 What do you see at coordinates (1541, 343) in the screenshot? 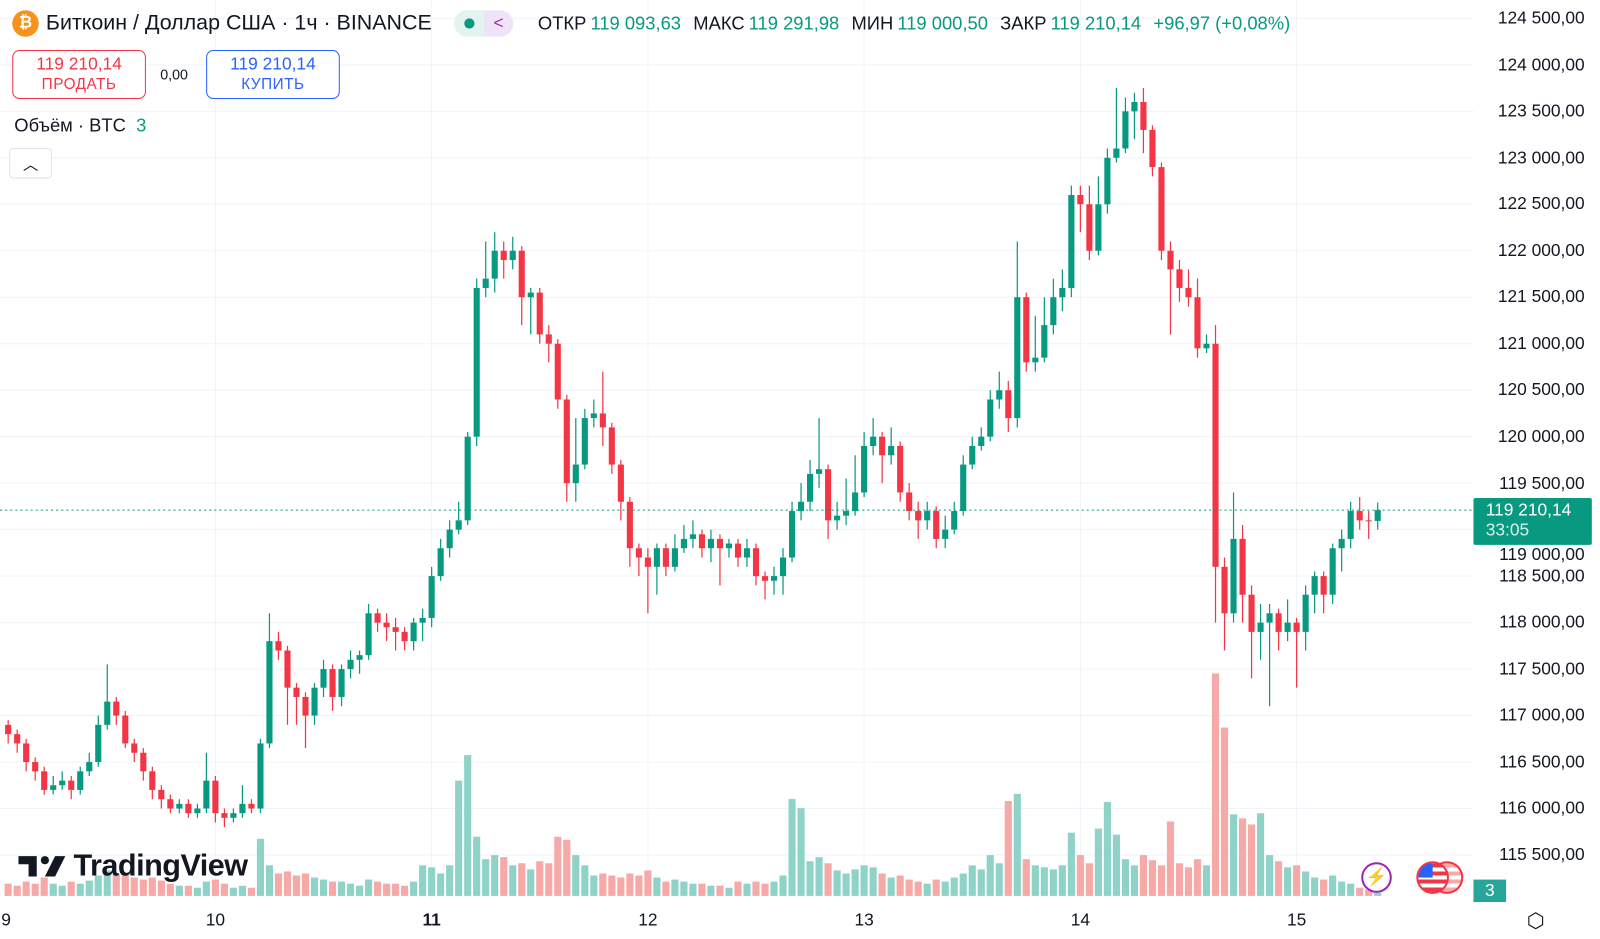
I see `price-tick-label: 121 000,00` at bounding box center [1541, 343].